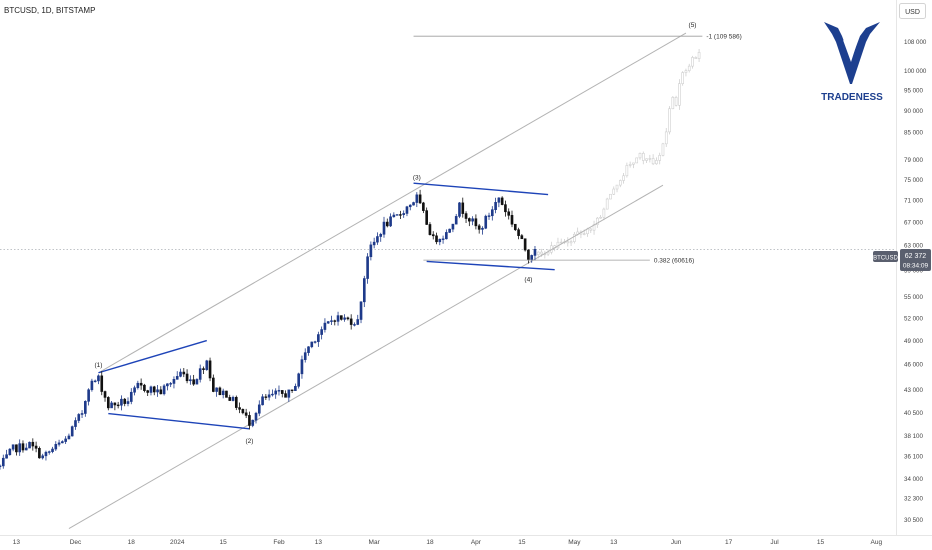 The width and height of the screenshot is (932, 550). What do you see at coordinates (913, 180) in the screenshot?
I see `y-tick-label: 75 000` at bounding box center [913, 180].